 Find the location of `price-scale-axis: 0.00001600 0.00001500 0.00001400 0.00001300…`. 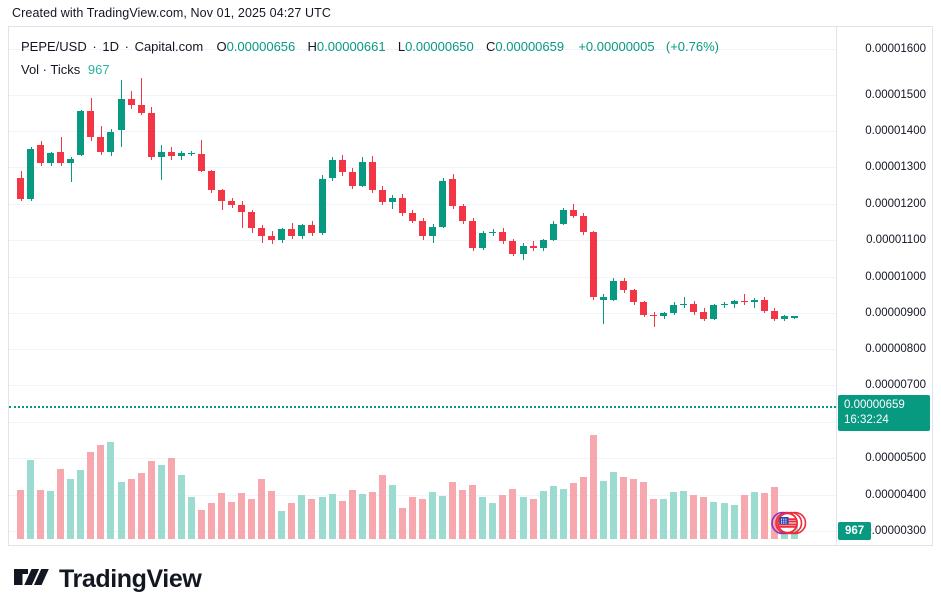

price-scale-axis: 0.00001600 0.00001500 0.00001400 0.00001300… is located at coordinates (884, 286).